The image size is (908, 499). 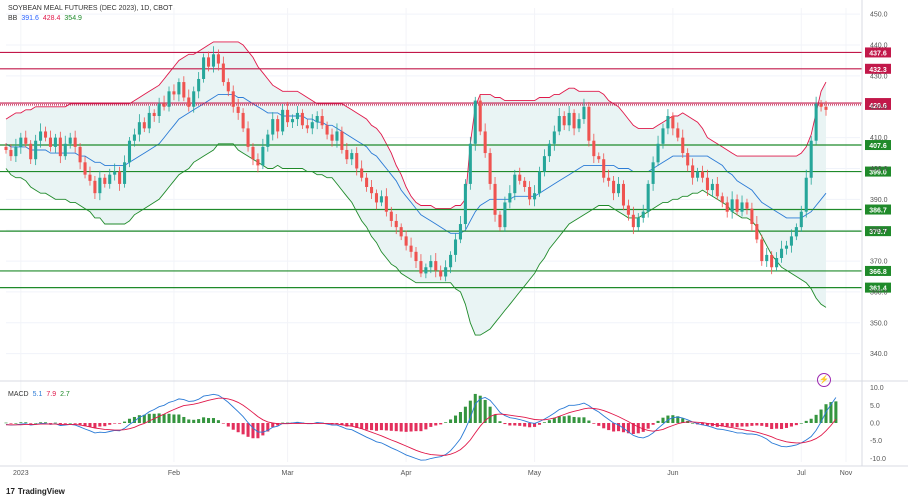 What do you see at coordinates (10, 491) in the screenshot?
I see `tradingview-mark-icon: 17` at bounding box center [10, 491].